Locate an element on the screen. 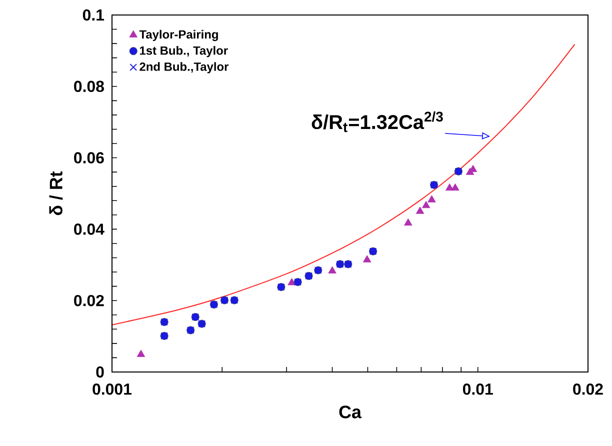  x-axis-title: Ca is located at coordinates (350, 412).